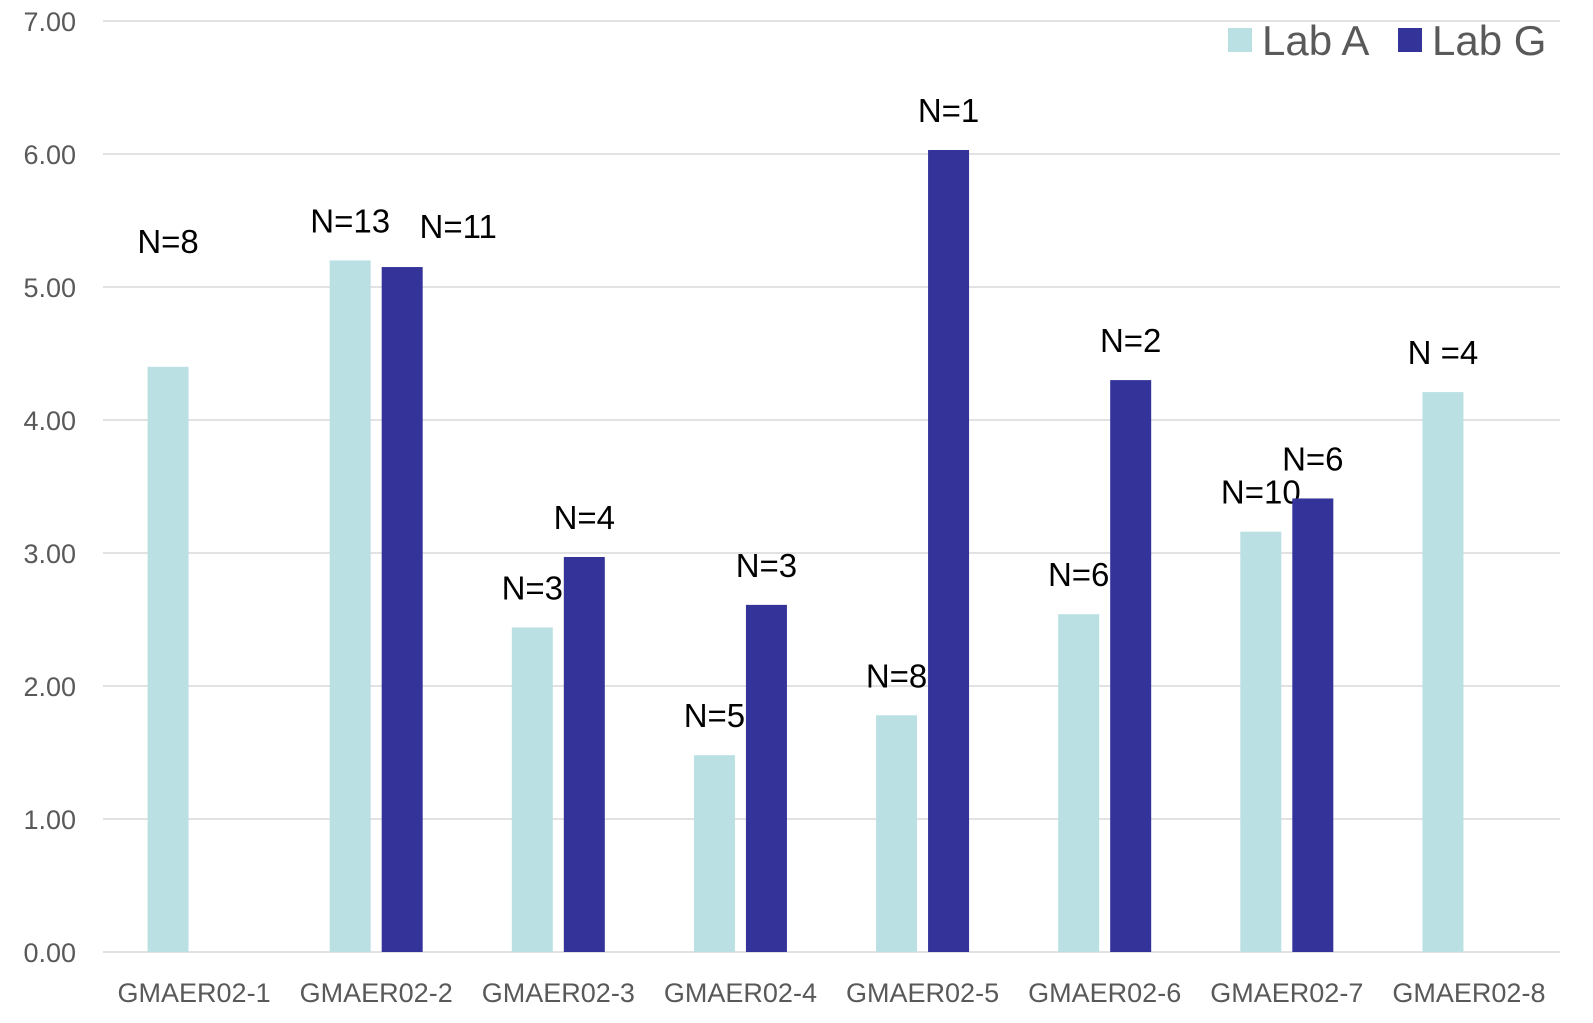 Image resolution: width=1593 pixels, height=1023 pixels. What do you see at coordinates (49, 820) in the screenshot?
I see `y-tick-label: 1.00` at bounding box center [49, 820].